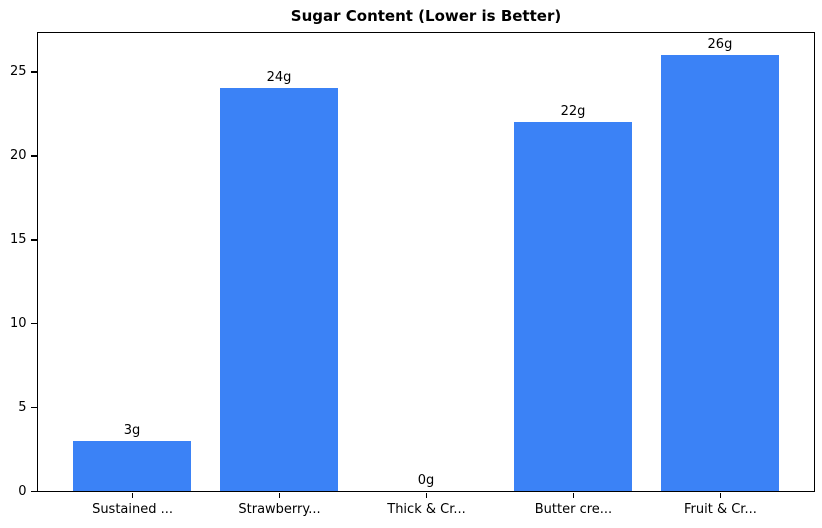 Image resolution: width=822 pixels, height=528 pixels. What do you see at coordinates (720, 44) in the screenshot?
I see `bar-value-label: 26g` at bounding box center [720, 44].